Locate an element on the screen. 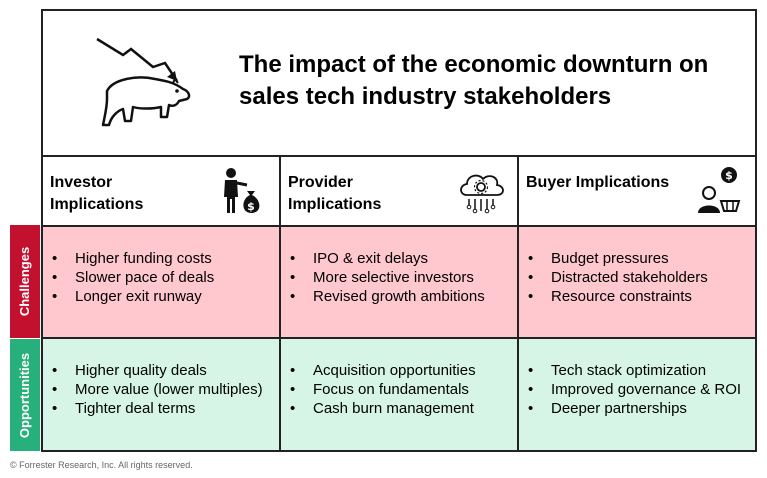 The width and height of the screenshot is (767, 478). list-item: Tighter deal terms is located at coordinates (157, 408).